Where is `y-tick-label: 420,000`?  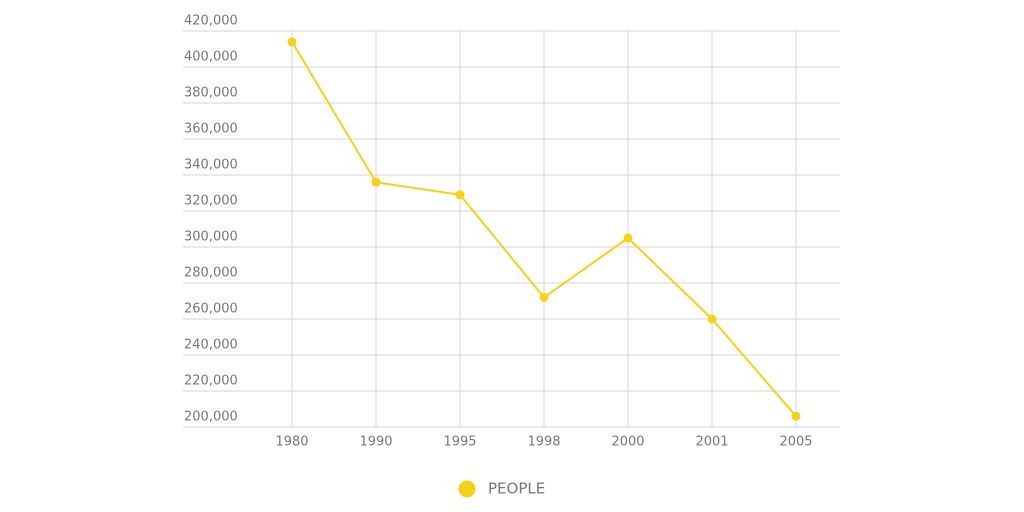 y-tick-label: 420,000 is located at coordinates (211, 21).